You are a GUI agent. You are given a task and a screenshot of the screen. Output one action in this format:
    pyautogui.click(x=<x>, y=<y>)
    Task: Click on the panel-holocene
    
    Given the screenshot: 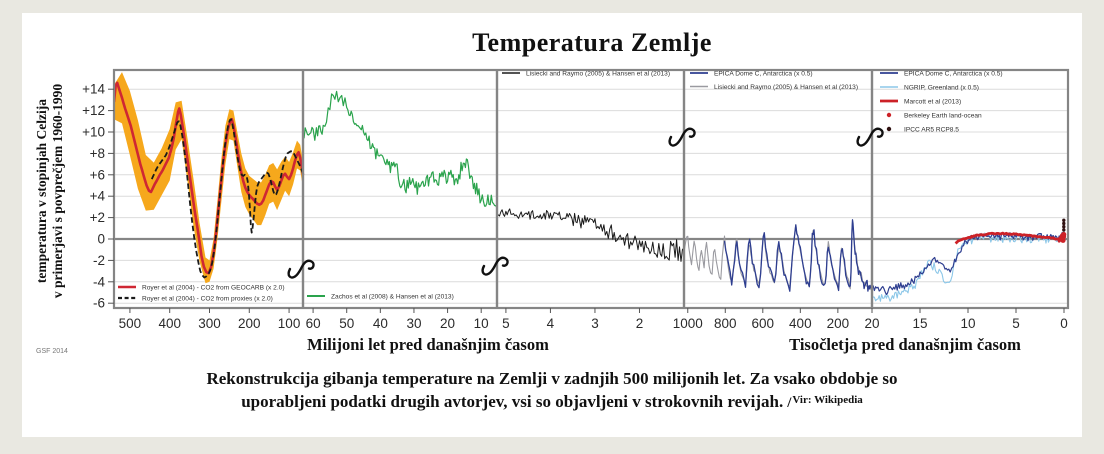 What is the action you would take?
    pyautogui.click(x=969, y=260)
    